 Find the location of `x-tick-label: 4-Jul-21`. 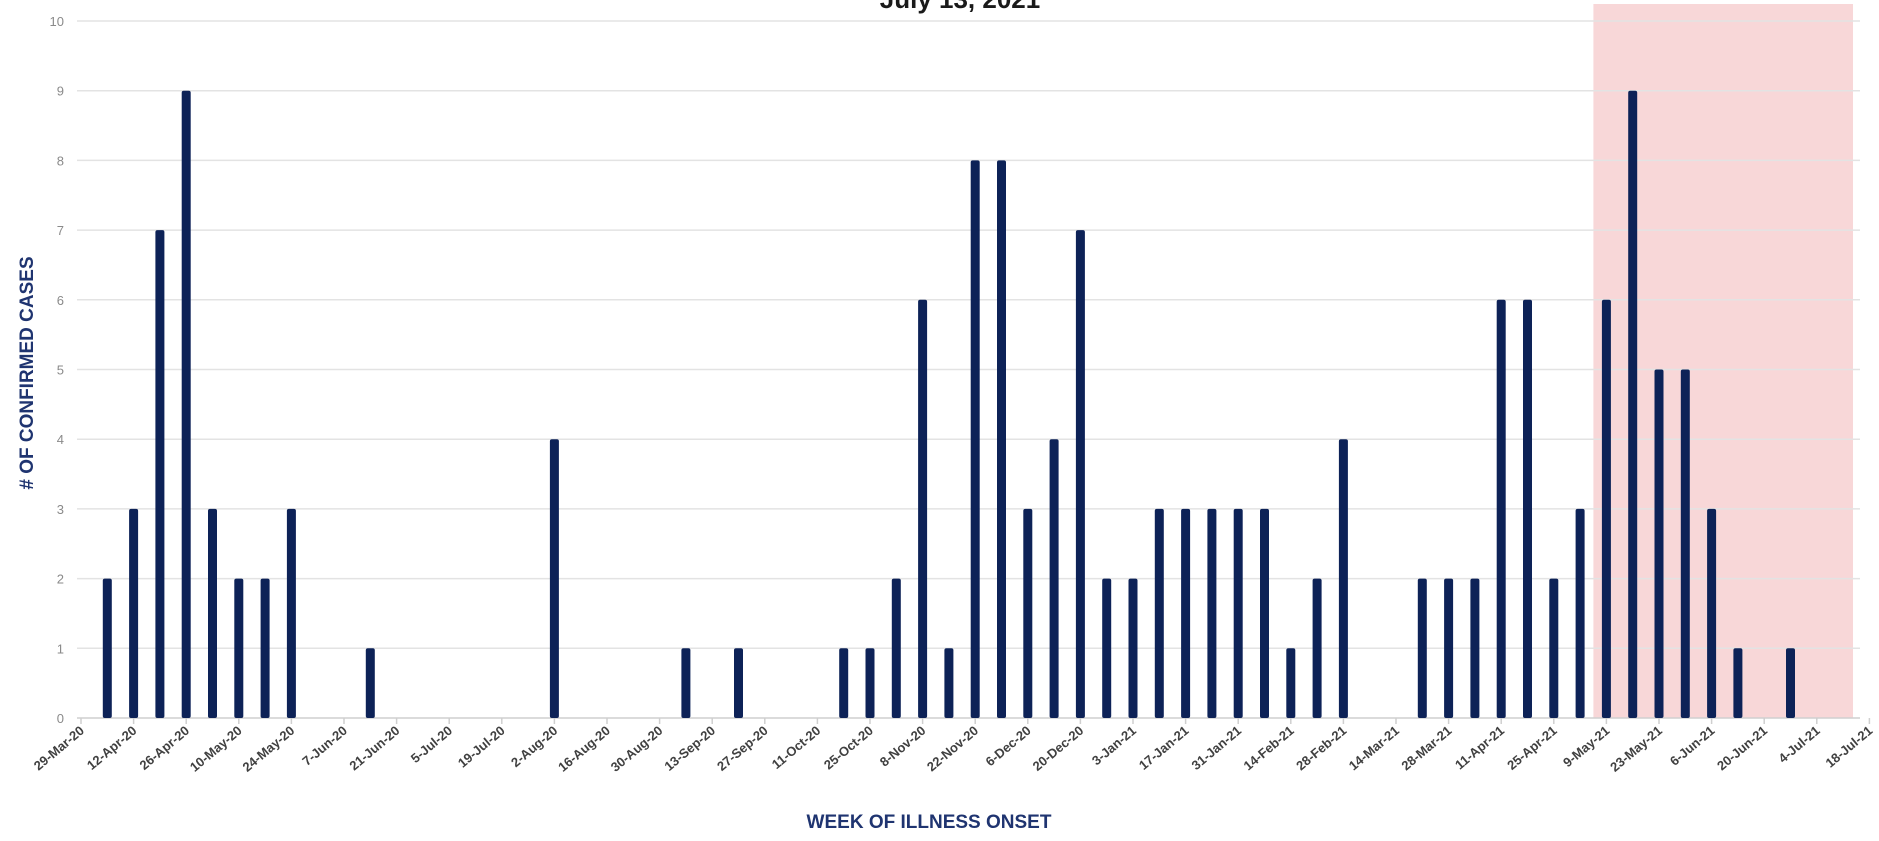

x-tick-label: 4-Jul-21 is located at coordinates (1798, 744).